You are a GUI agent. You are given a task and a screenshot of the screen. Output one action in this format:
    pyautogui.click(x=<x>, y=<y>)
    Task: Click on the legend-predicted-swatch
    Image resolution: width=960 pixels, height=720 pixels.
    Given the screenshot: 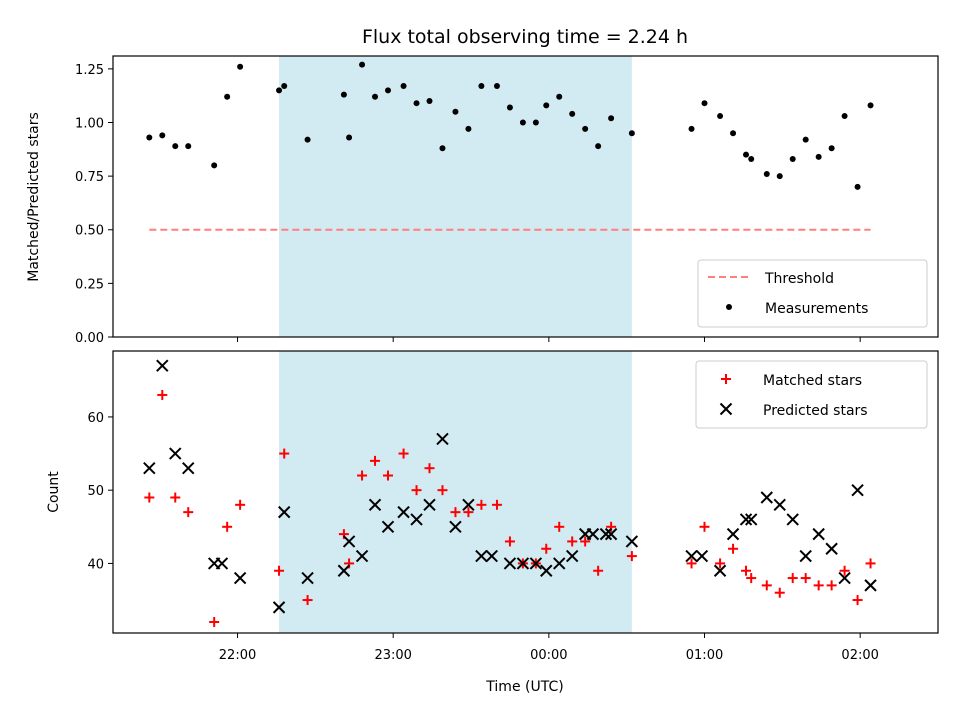 What is the action you would take?
    pyautogui.click(x=726, y=409)
    